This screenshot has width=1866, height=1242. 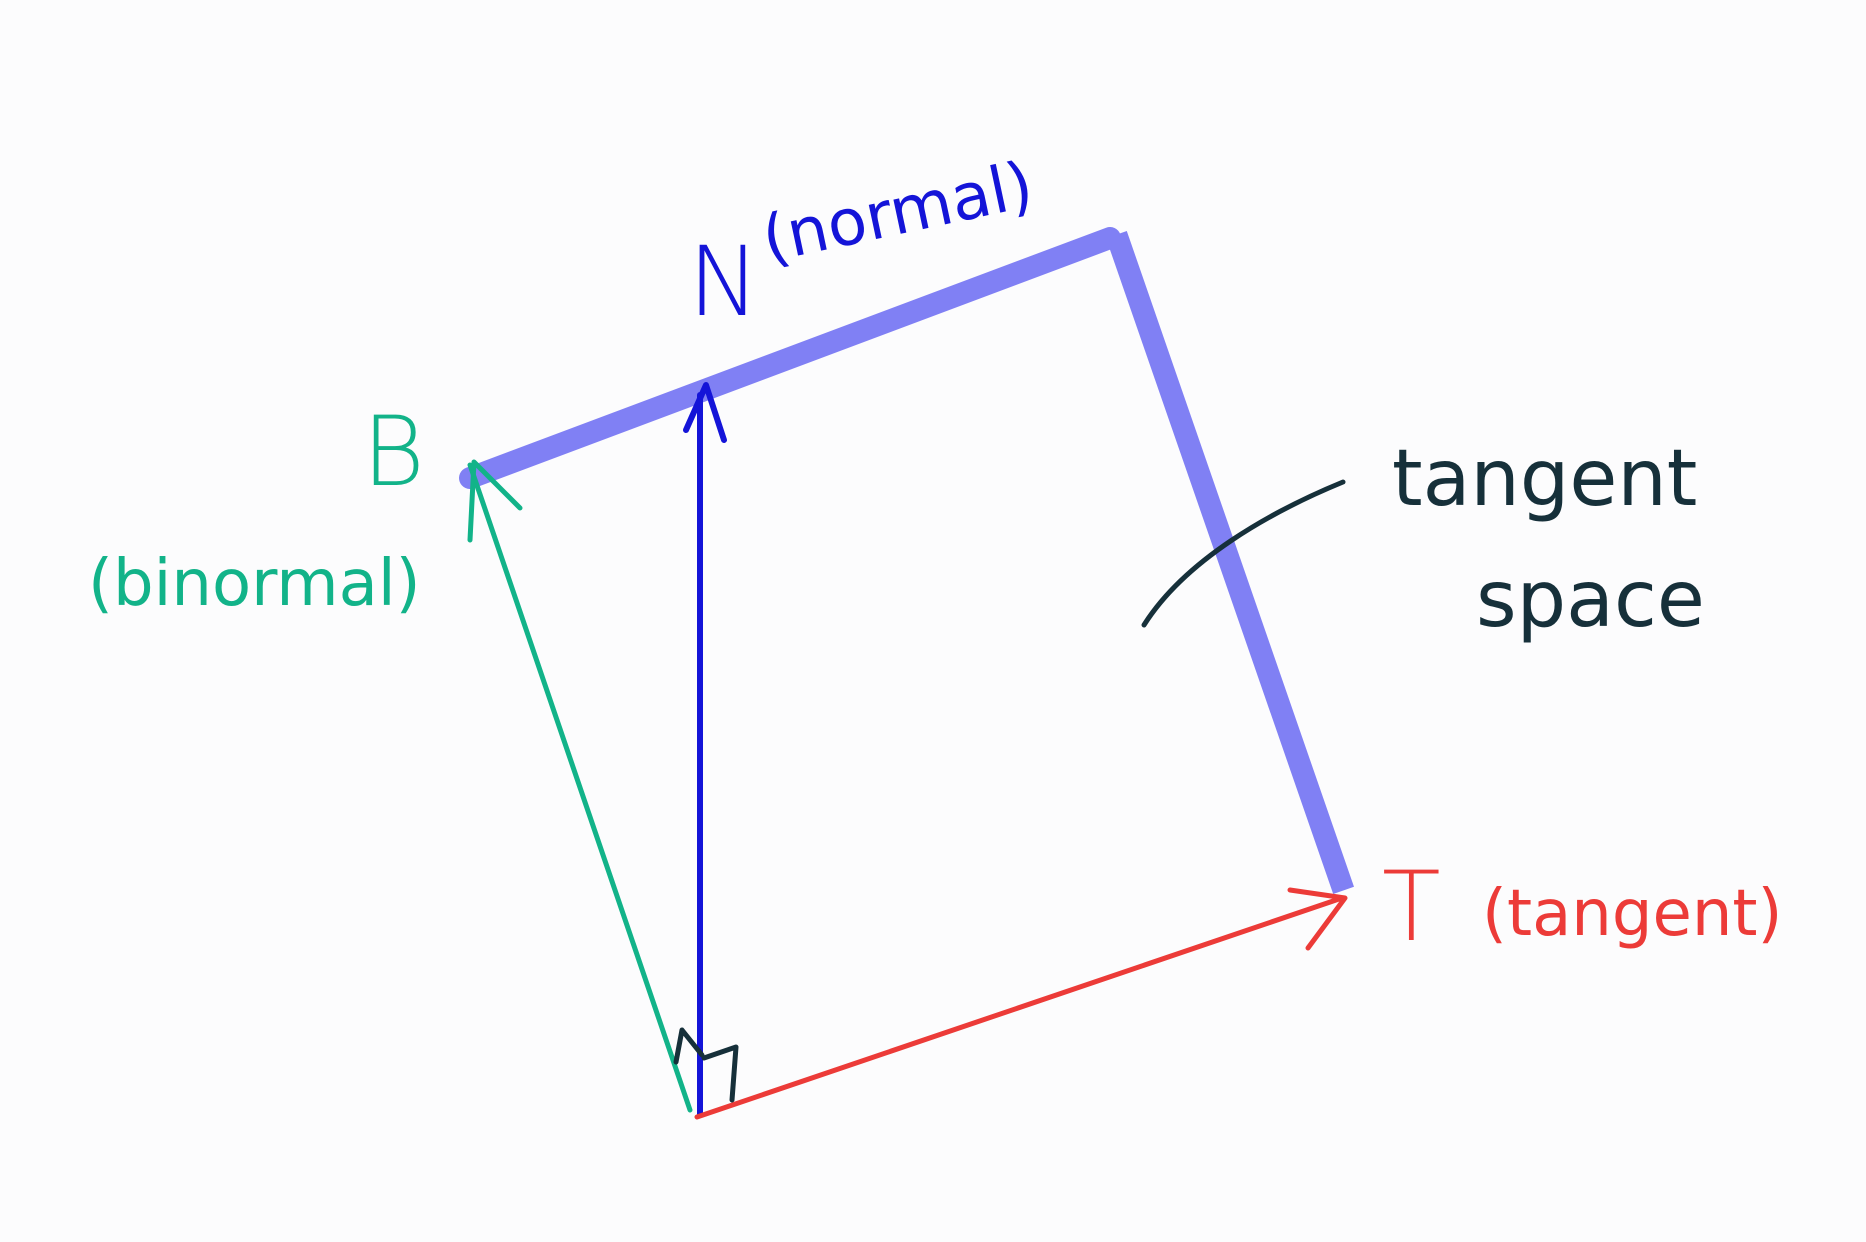 What do you see at coordinates (1590, 600) in the screenshot?
I see `tangent-space-label-line2: space` at bounding box center [1590, 600].